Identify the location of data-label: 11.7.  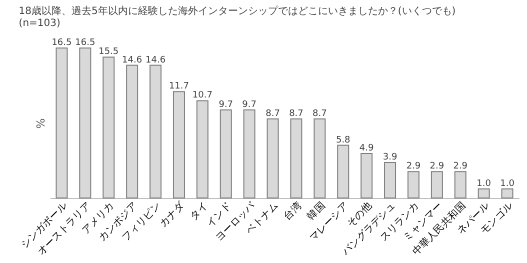
(178, 87).